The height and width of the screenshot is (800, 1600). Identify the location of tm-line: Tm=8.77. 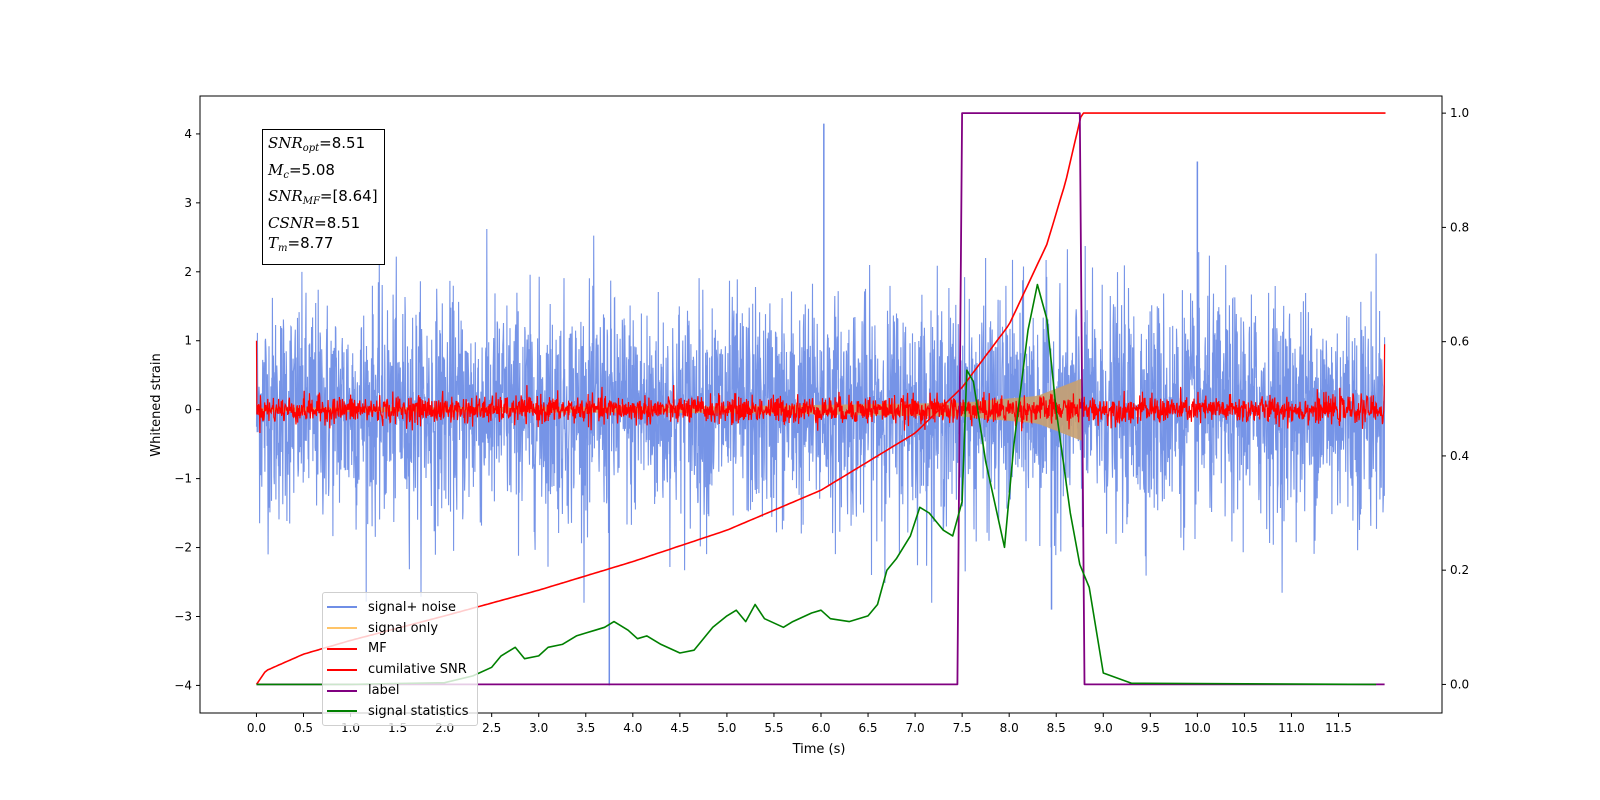
(301, 244).